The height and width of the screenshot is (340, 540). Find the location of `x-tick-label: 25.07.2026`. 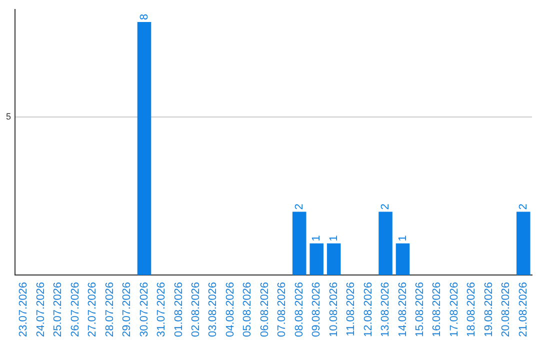

x-tick-label: 25.07.2026 is located at coordinates (58, 310).